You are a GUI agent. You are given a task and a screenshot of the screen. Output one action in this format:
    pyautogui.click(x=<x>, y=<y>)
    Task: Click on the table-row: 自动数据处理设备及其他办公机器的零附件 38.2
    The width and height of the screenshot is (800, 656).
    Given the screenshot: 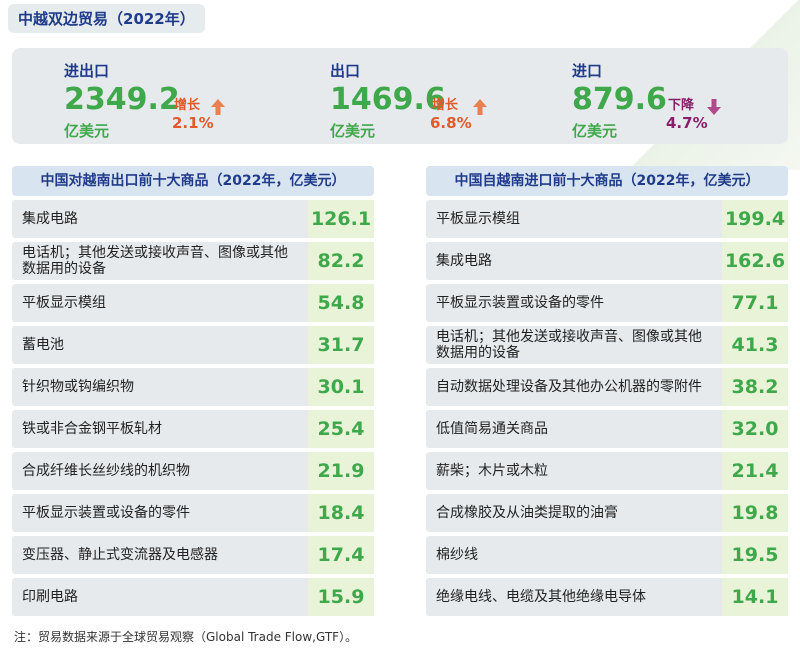 What is the action you would take?
    pyautogui.click(x=607, y=387)
    